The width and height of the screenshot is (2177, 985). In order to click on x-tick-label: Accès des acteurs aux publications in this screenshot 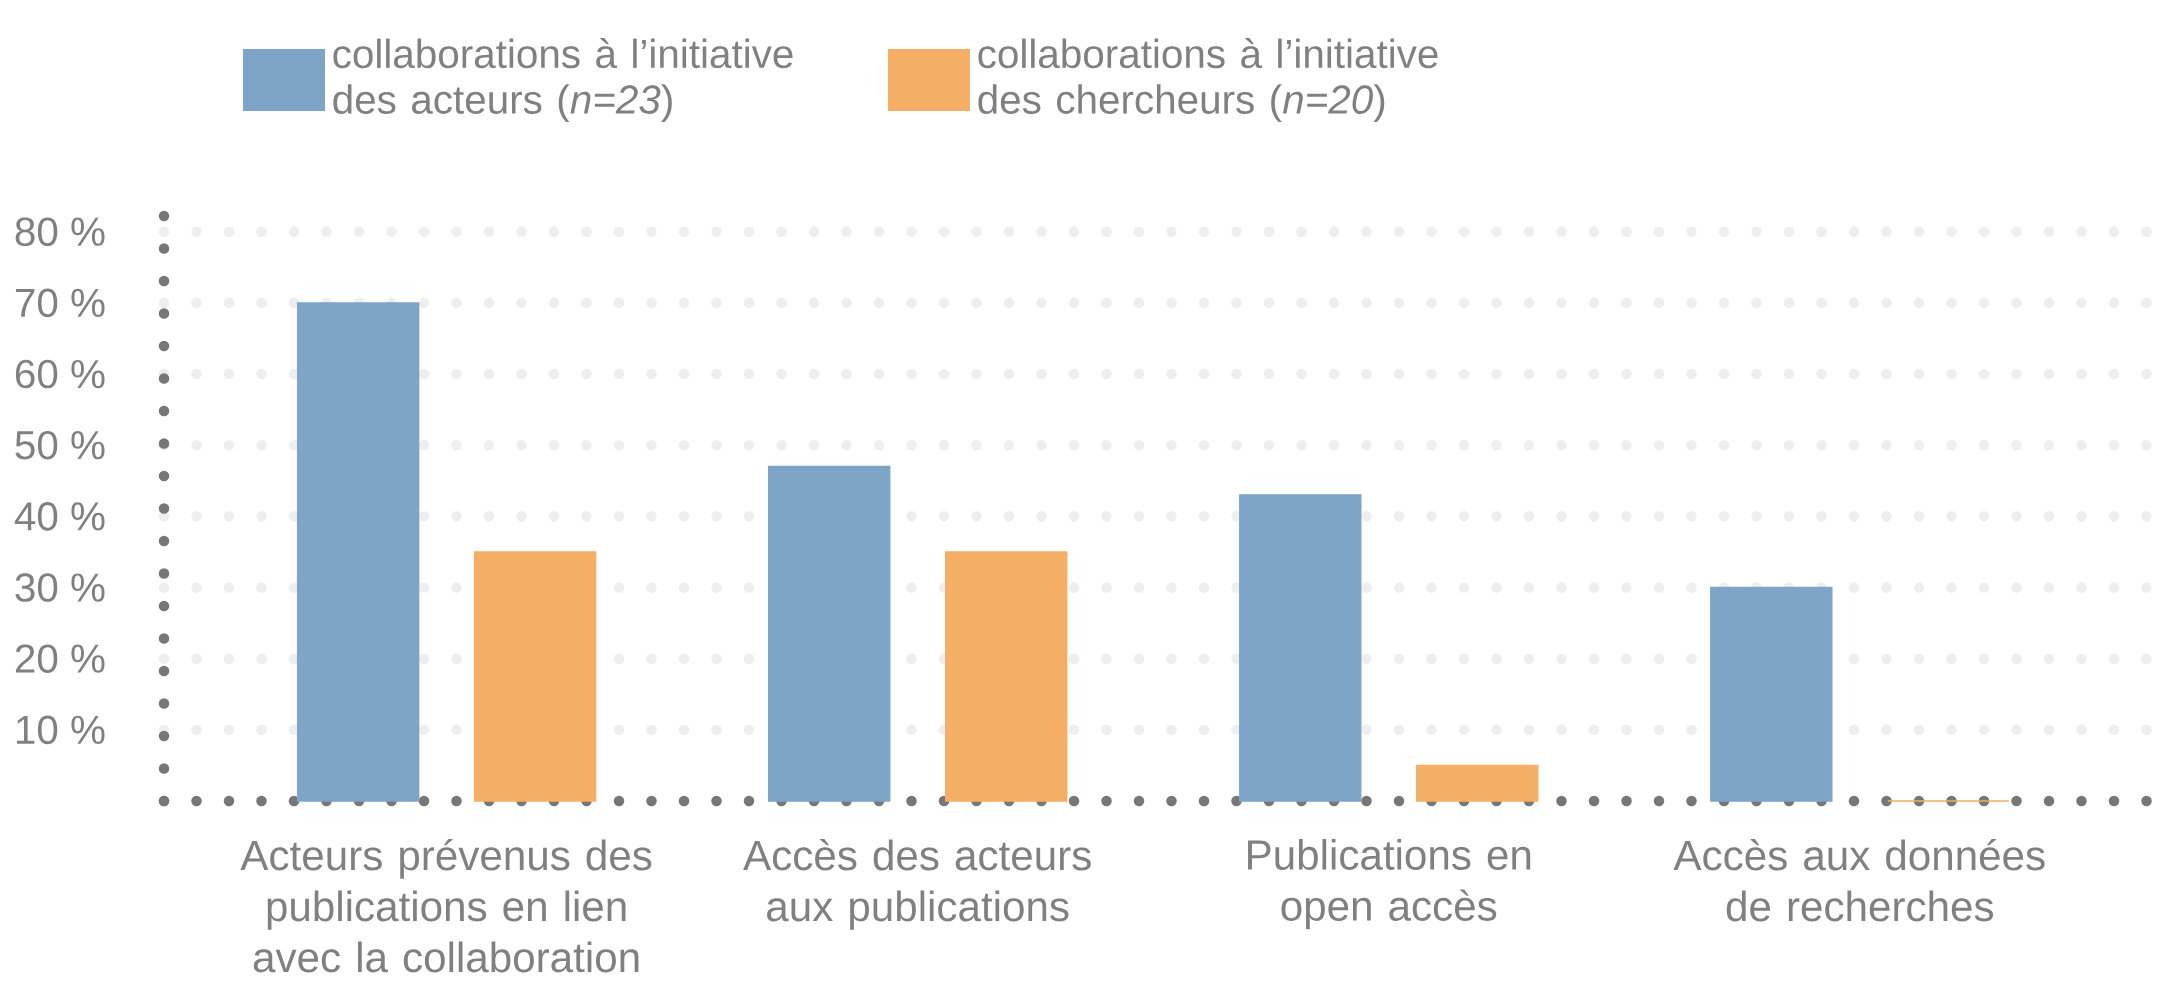, I will do `click(917, 884)`.